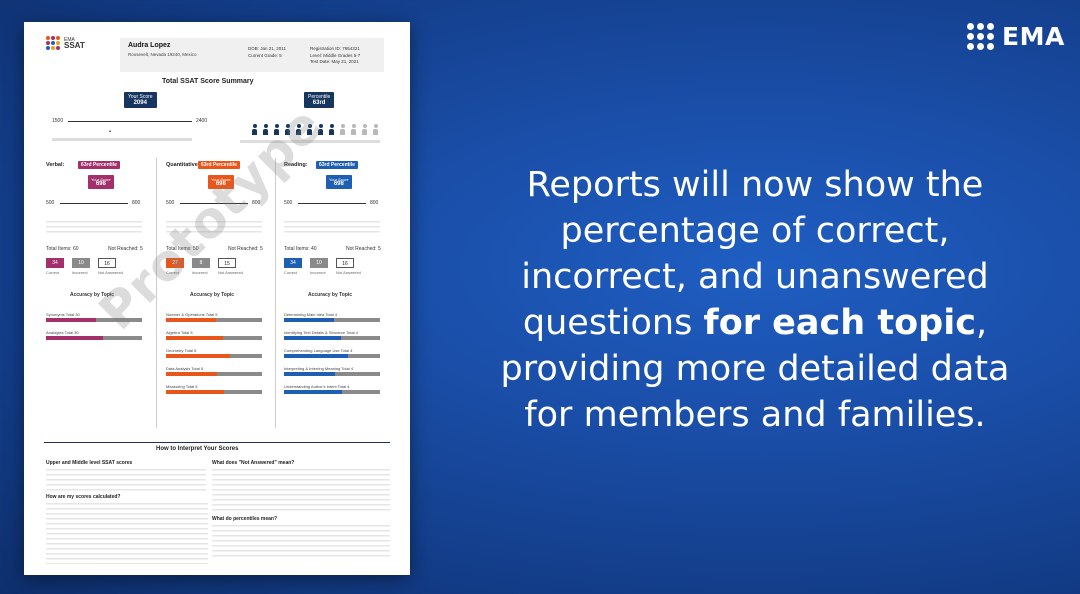  I want to click on student-grade: Current Grade: 5, so click(265, 55).